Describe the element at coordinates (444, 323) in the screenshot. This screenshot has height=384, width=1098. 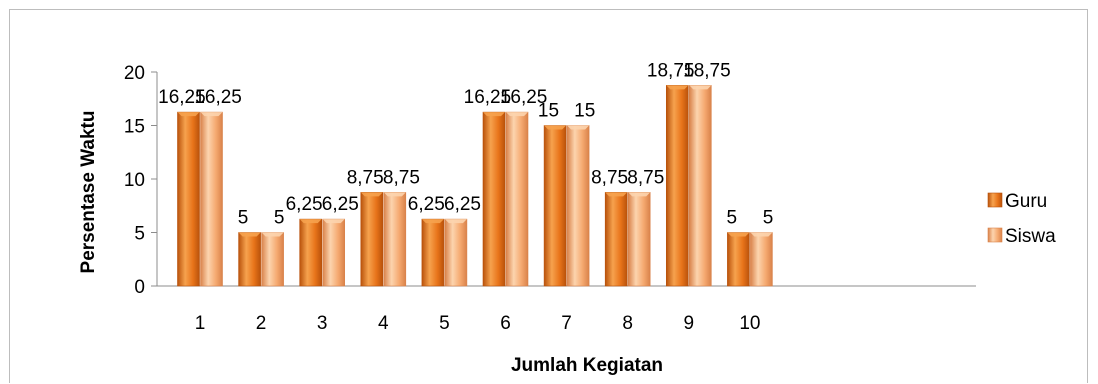
I see `x-tick-label: 5` at that location.